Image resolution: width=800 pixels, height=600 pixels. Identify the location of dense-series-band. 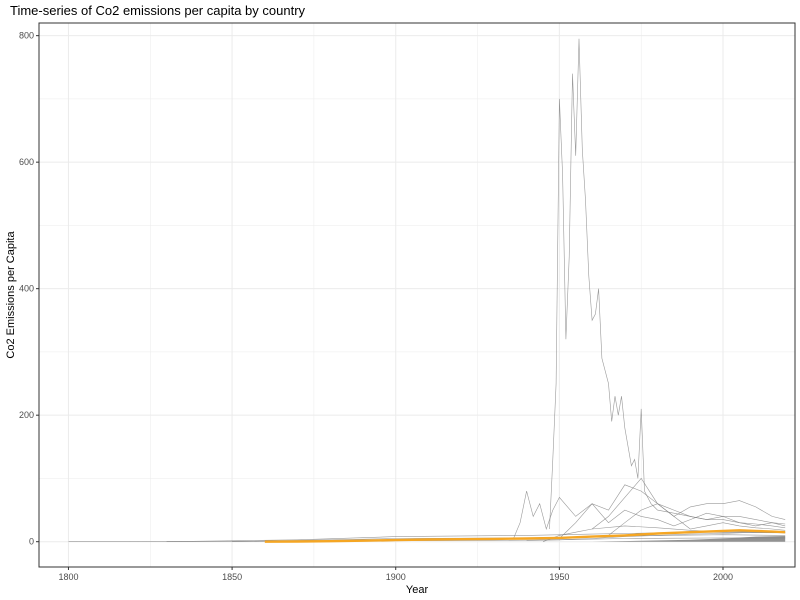
(689, 539).